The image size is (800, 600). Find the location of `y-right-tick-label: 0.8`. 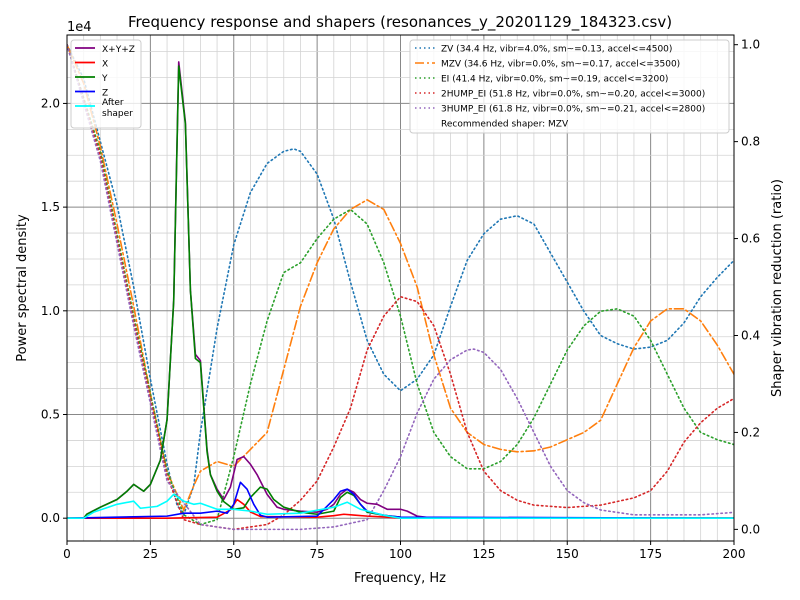

y-right-tick-label: 0.8 is located at coordinates (750, 142).